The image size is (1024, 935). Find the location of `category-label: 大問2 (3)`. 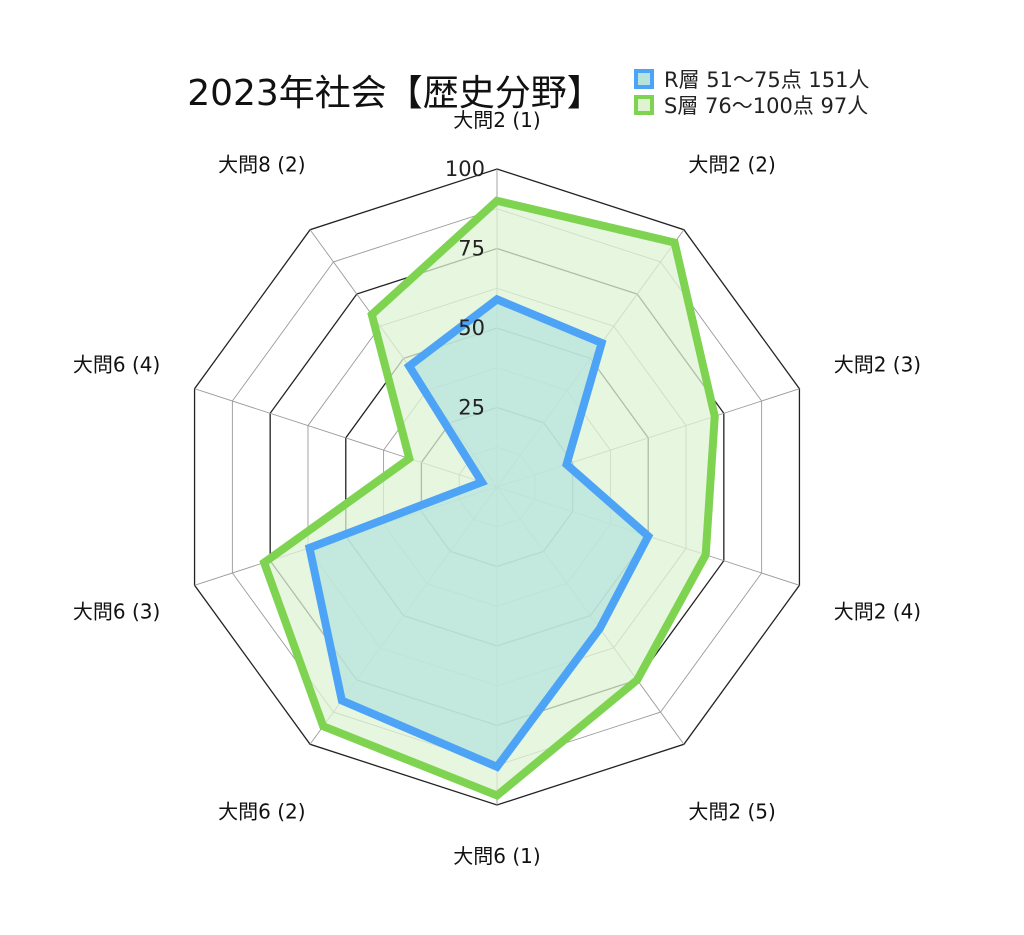

category-label: 大問2 (3) is located at coordinates (877, 364).